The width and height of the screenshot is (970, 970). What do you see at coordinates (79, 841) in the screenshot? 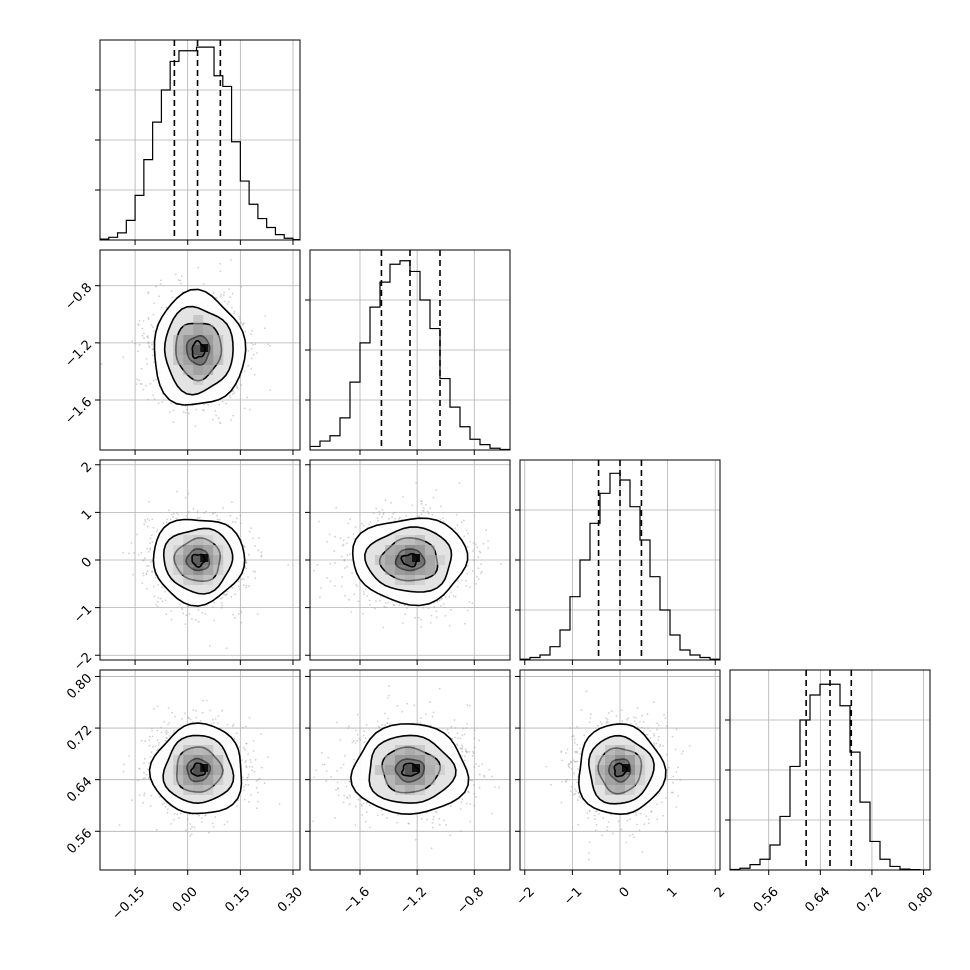
I see `scatter-panel-r3c0-ytick-label-3: 0.56` at bounding box center [79, 841].